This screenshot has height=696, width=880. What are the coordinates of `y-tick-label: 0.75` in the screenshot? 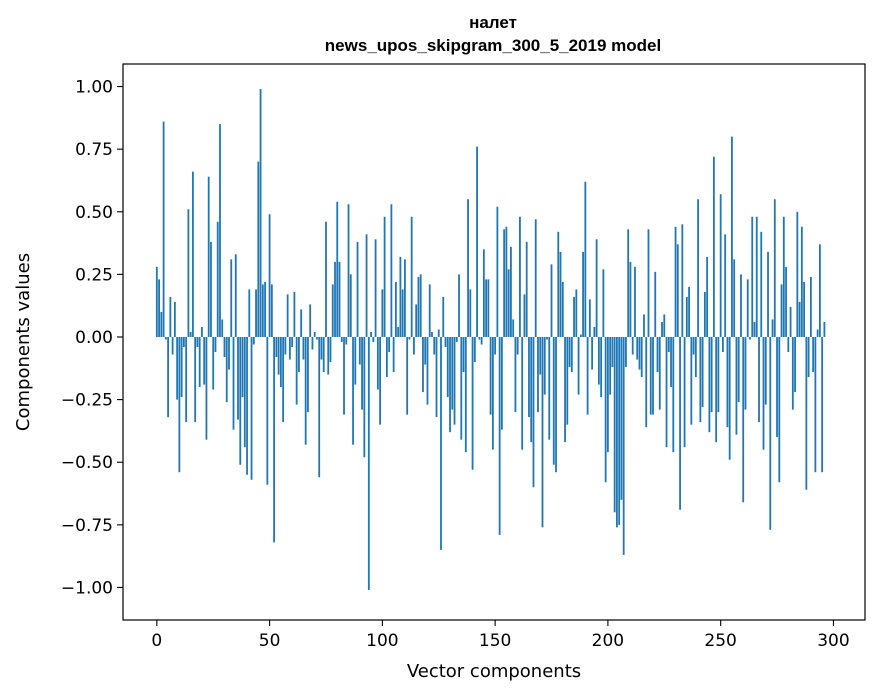 It's located at (94, 150).